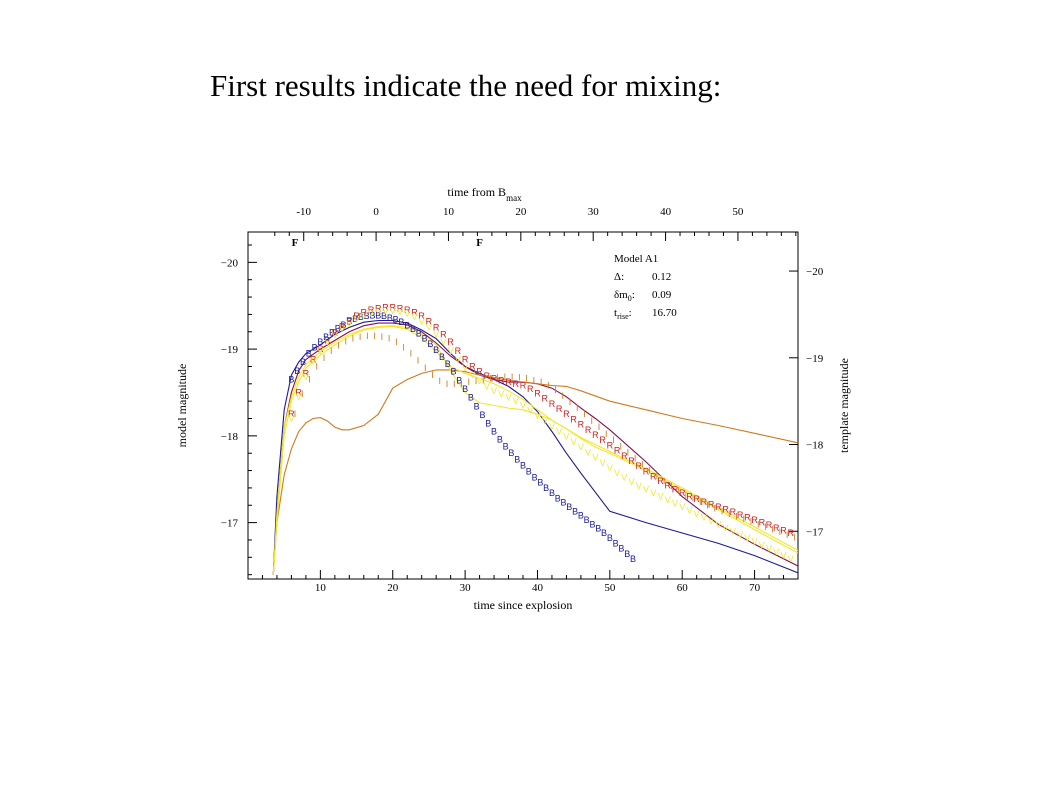 This screenshot has height=793, width=1058. I want to click on legend-key: Δ:, so click(619, 277).